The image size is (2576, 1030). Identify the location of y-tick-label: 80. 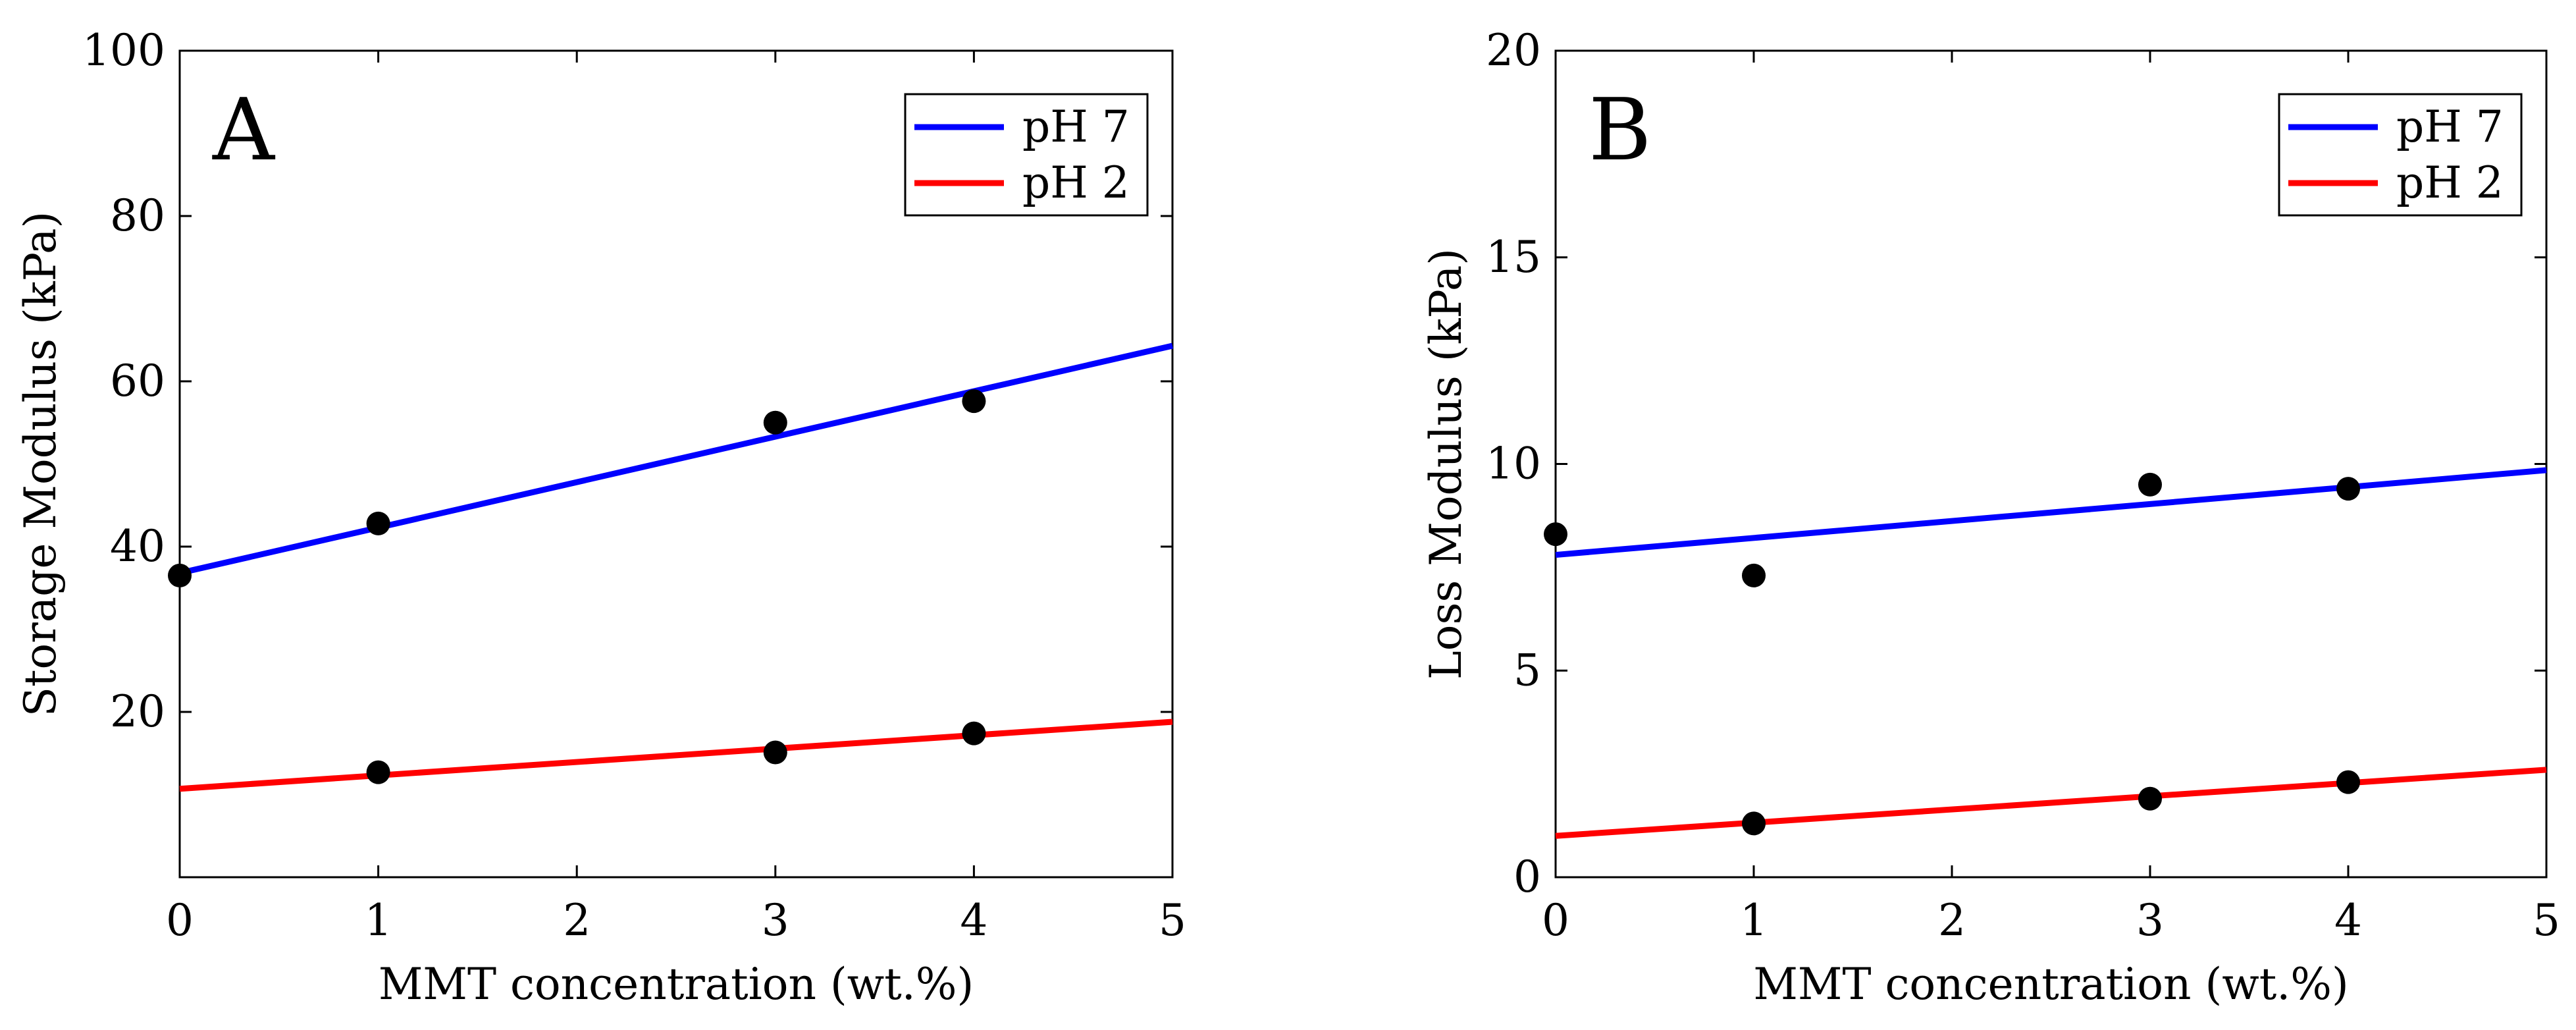
(137, 215).